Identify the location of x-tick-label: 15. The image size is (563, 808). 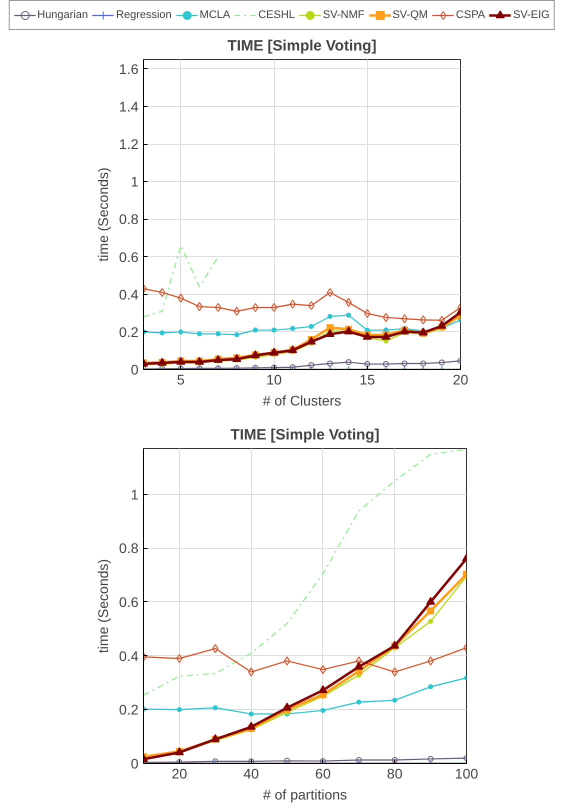
(367, 380).